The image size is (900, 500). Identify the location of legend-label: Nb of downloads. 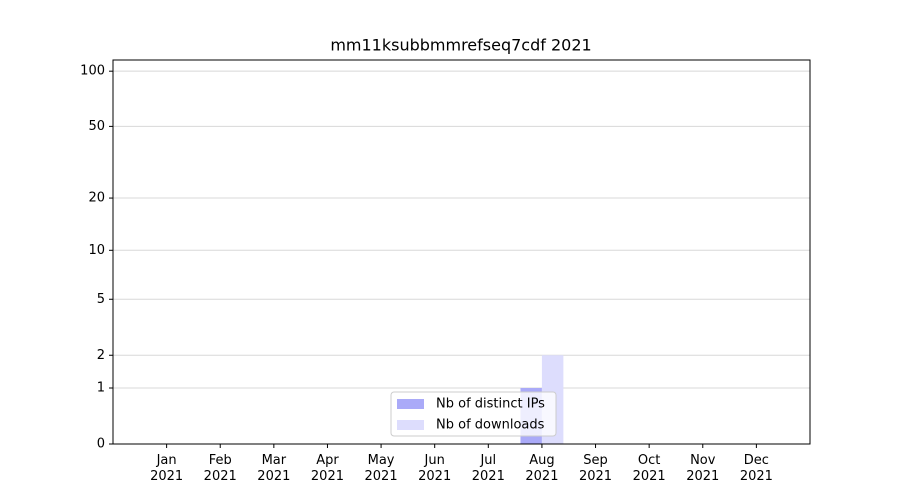
(490, 425).